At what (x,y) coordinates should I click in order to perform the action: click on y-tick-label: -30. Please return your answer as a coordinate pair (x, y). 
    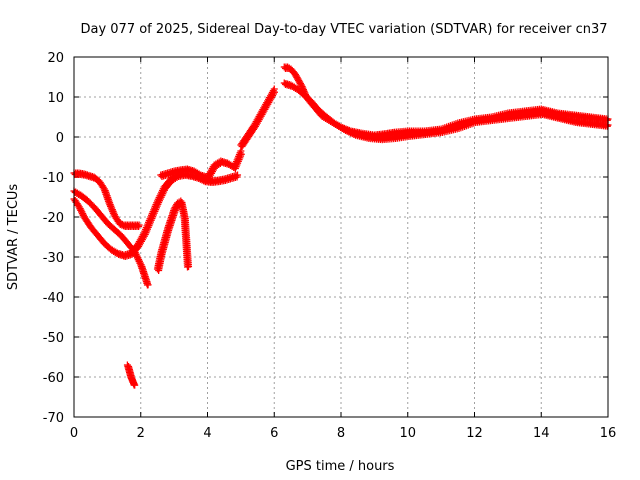
    Looking at the image, I should click on (53, 258).